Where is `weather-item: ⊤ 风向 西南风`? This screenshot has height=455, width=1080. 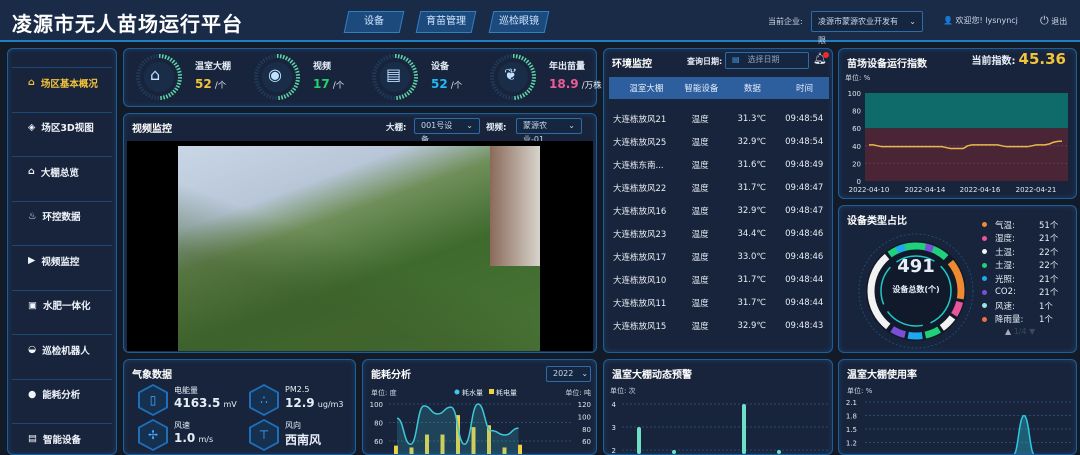
weather-item: ⊤ 风向 西南风 is located at coordinates (304, 435).